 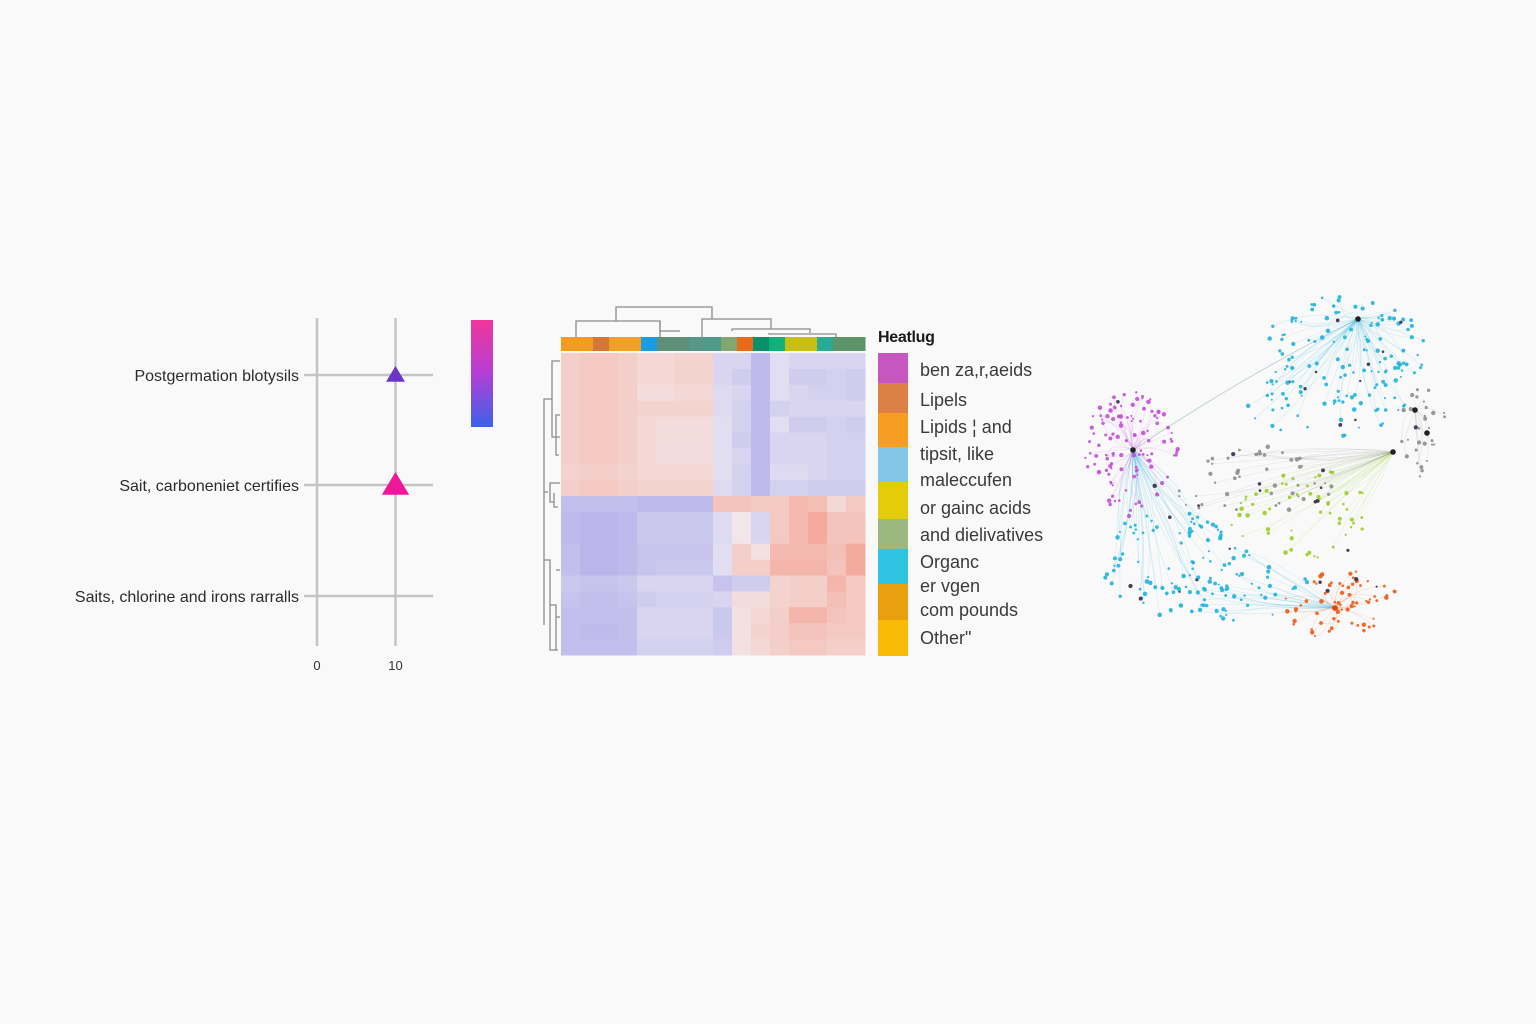 What do you see at coordinates (710, 480) in the screenshot?
I see `heatmap-panel` at bounding box center [710, 480].